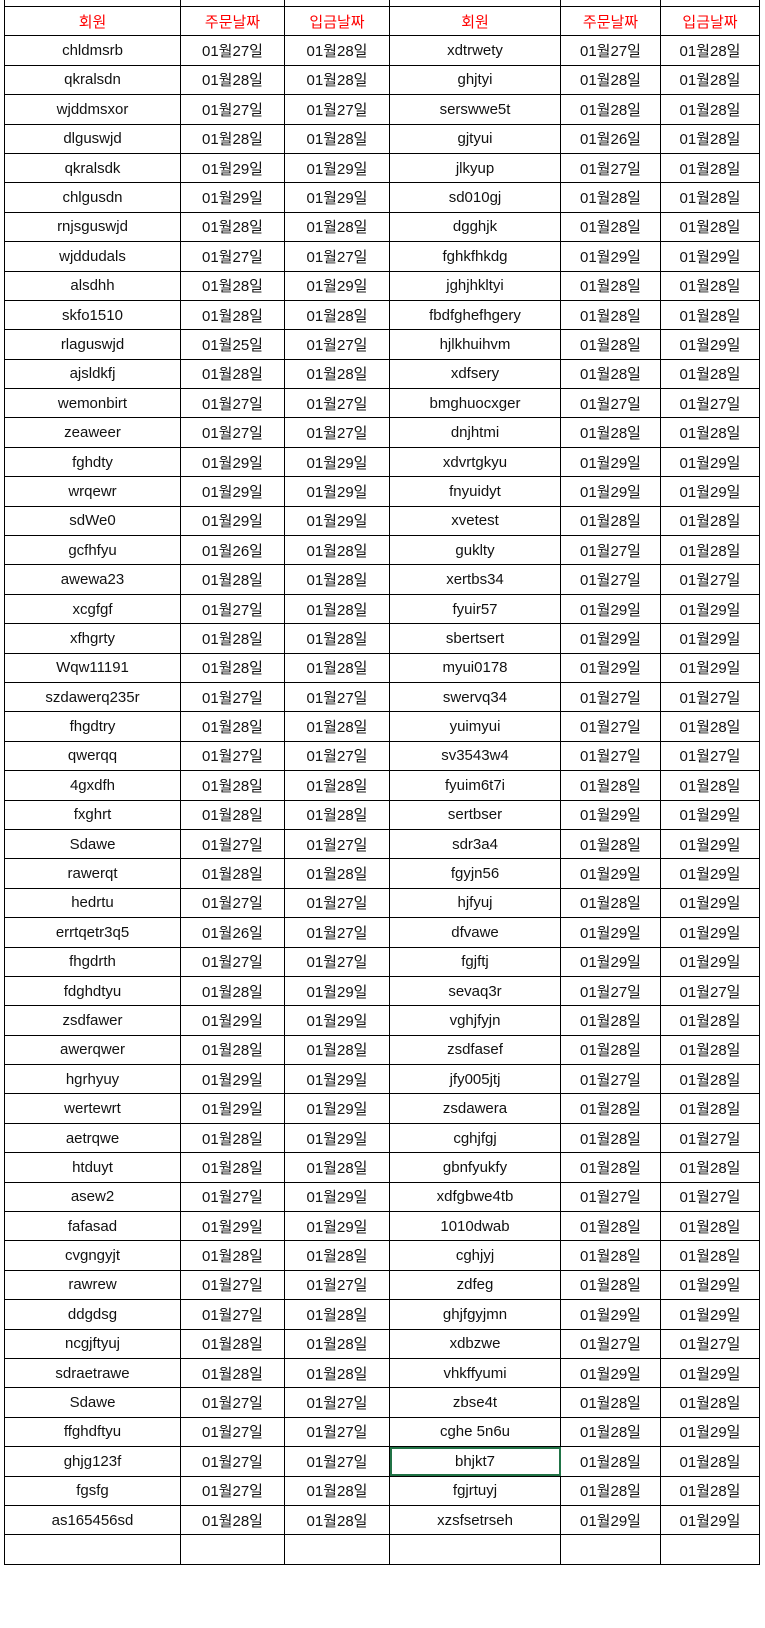  What do you see at coordinates (92, 491) in the screenshot?
I see `member-cell: wrqewr` at bounding box center [92, 491].